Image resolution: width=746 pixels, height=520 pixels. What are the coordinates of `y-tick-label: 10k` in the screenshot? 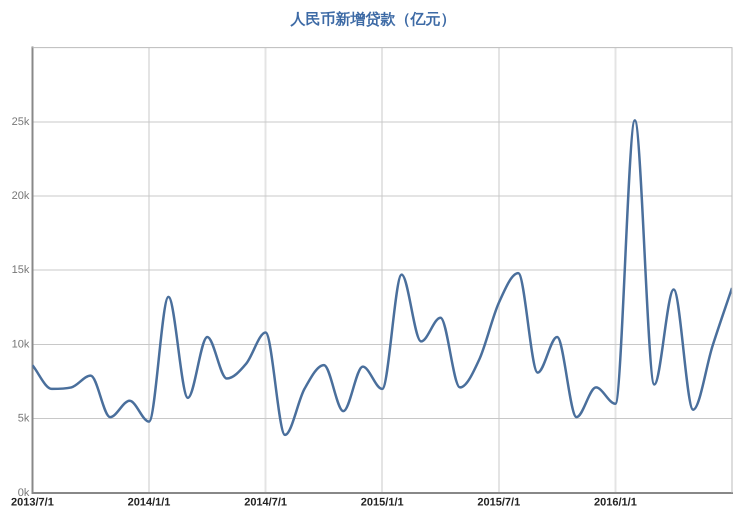 It's located at (21, 344).